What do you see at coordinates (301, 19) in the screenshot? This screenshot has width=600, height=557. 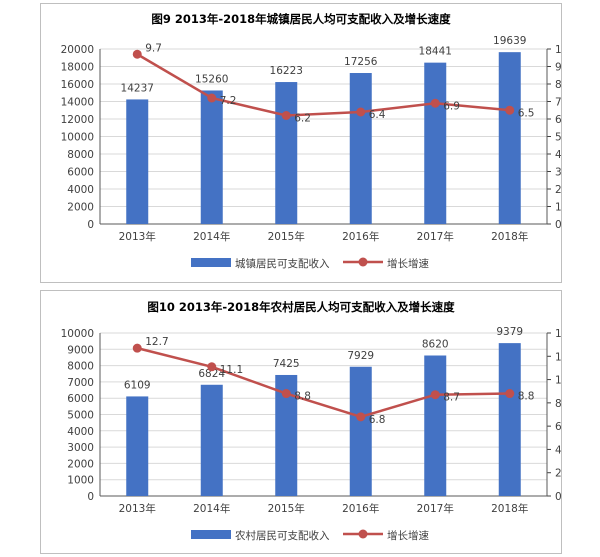 I see `chart-title: 图9 2013年-2018年城镇居民人均可支配收入及增长速度` at bounding box center [301, 19].